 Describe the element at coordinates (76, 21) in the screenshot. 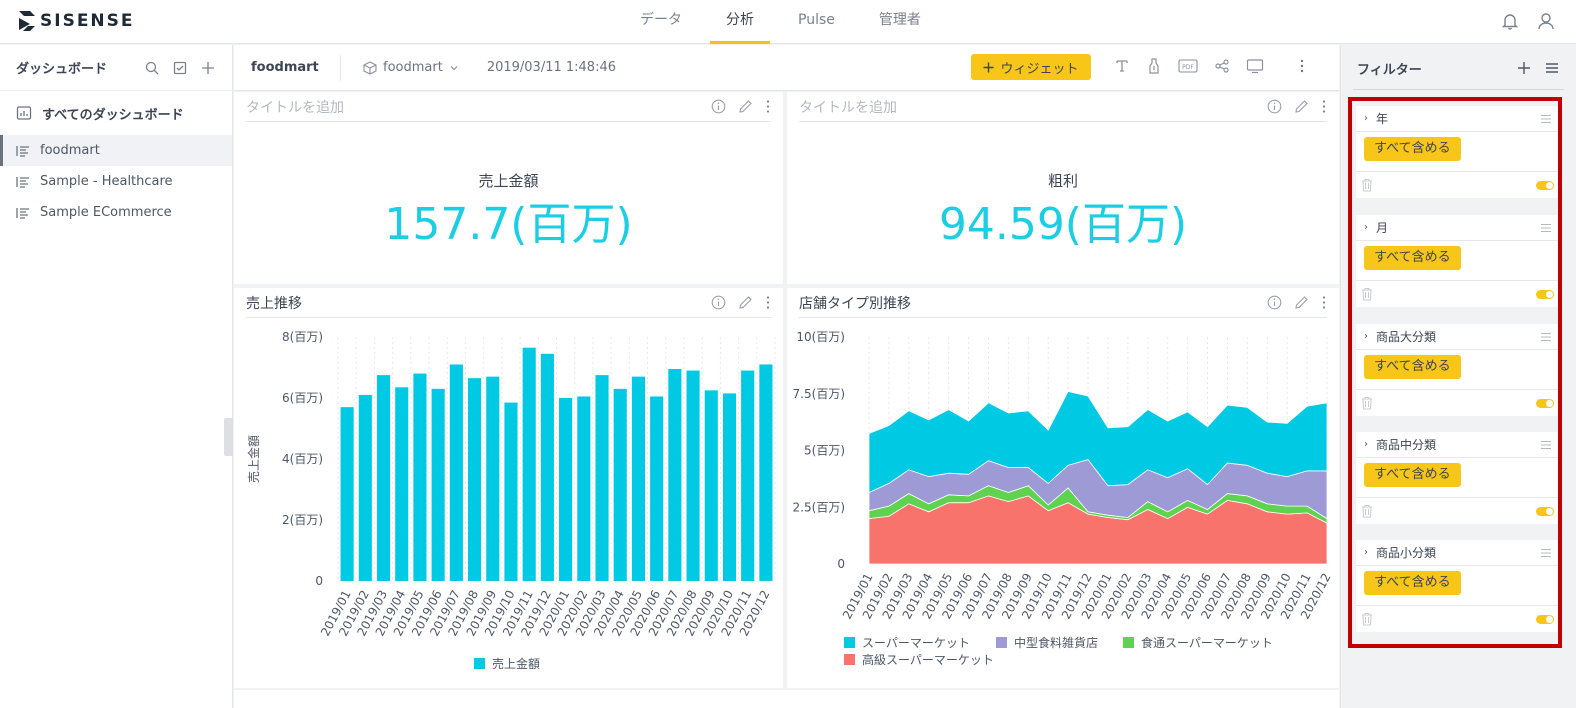

I see `sisense-logo: SISENSE` at that location.